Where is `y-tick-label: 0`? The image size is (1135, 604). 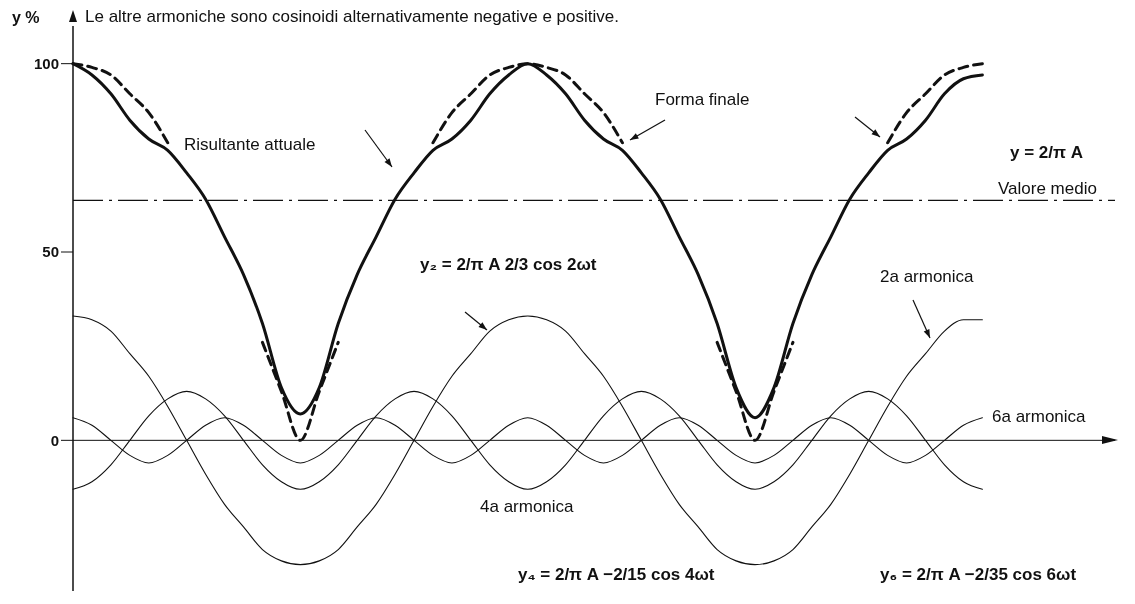 y-tick-label: 0 is located at coordinates (54, 440).